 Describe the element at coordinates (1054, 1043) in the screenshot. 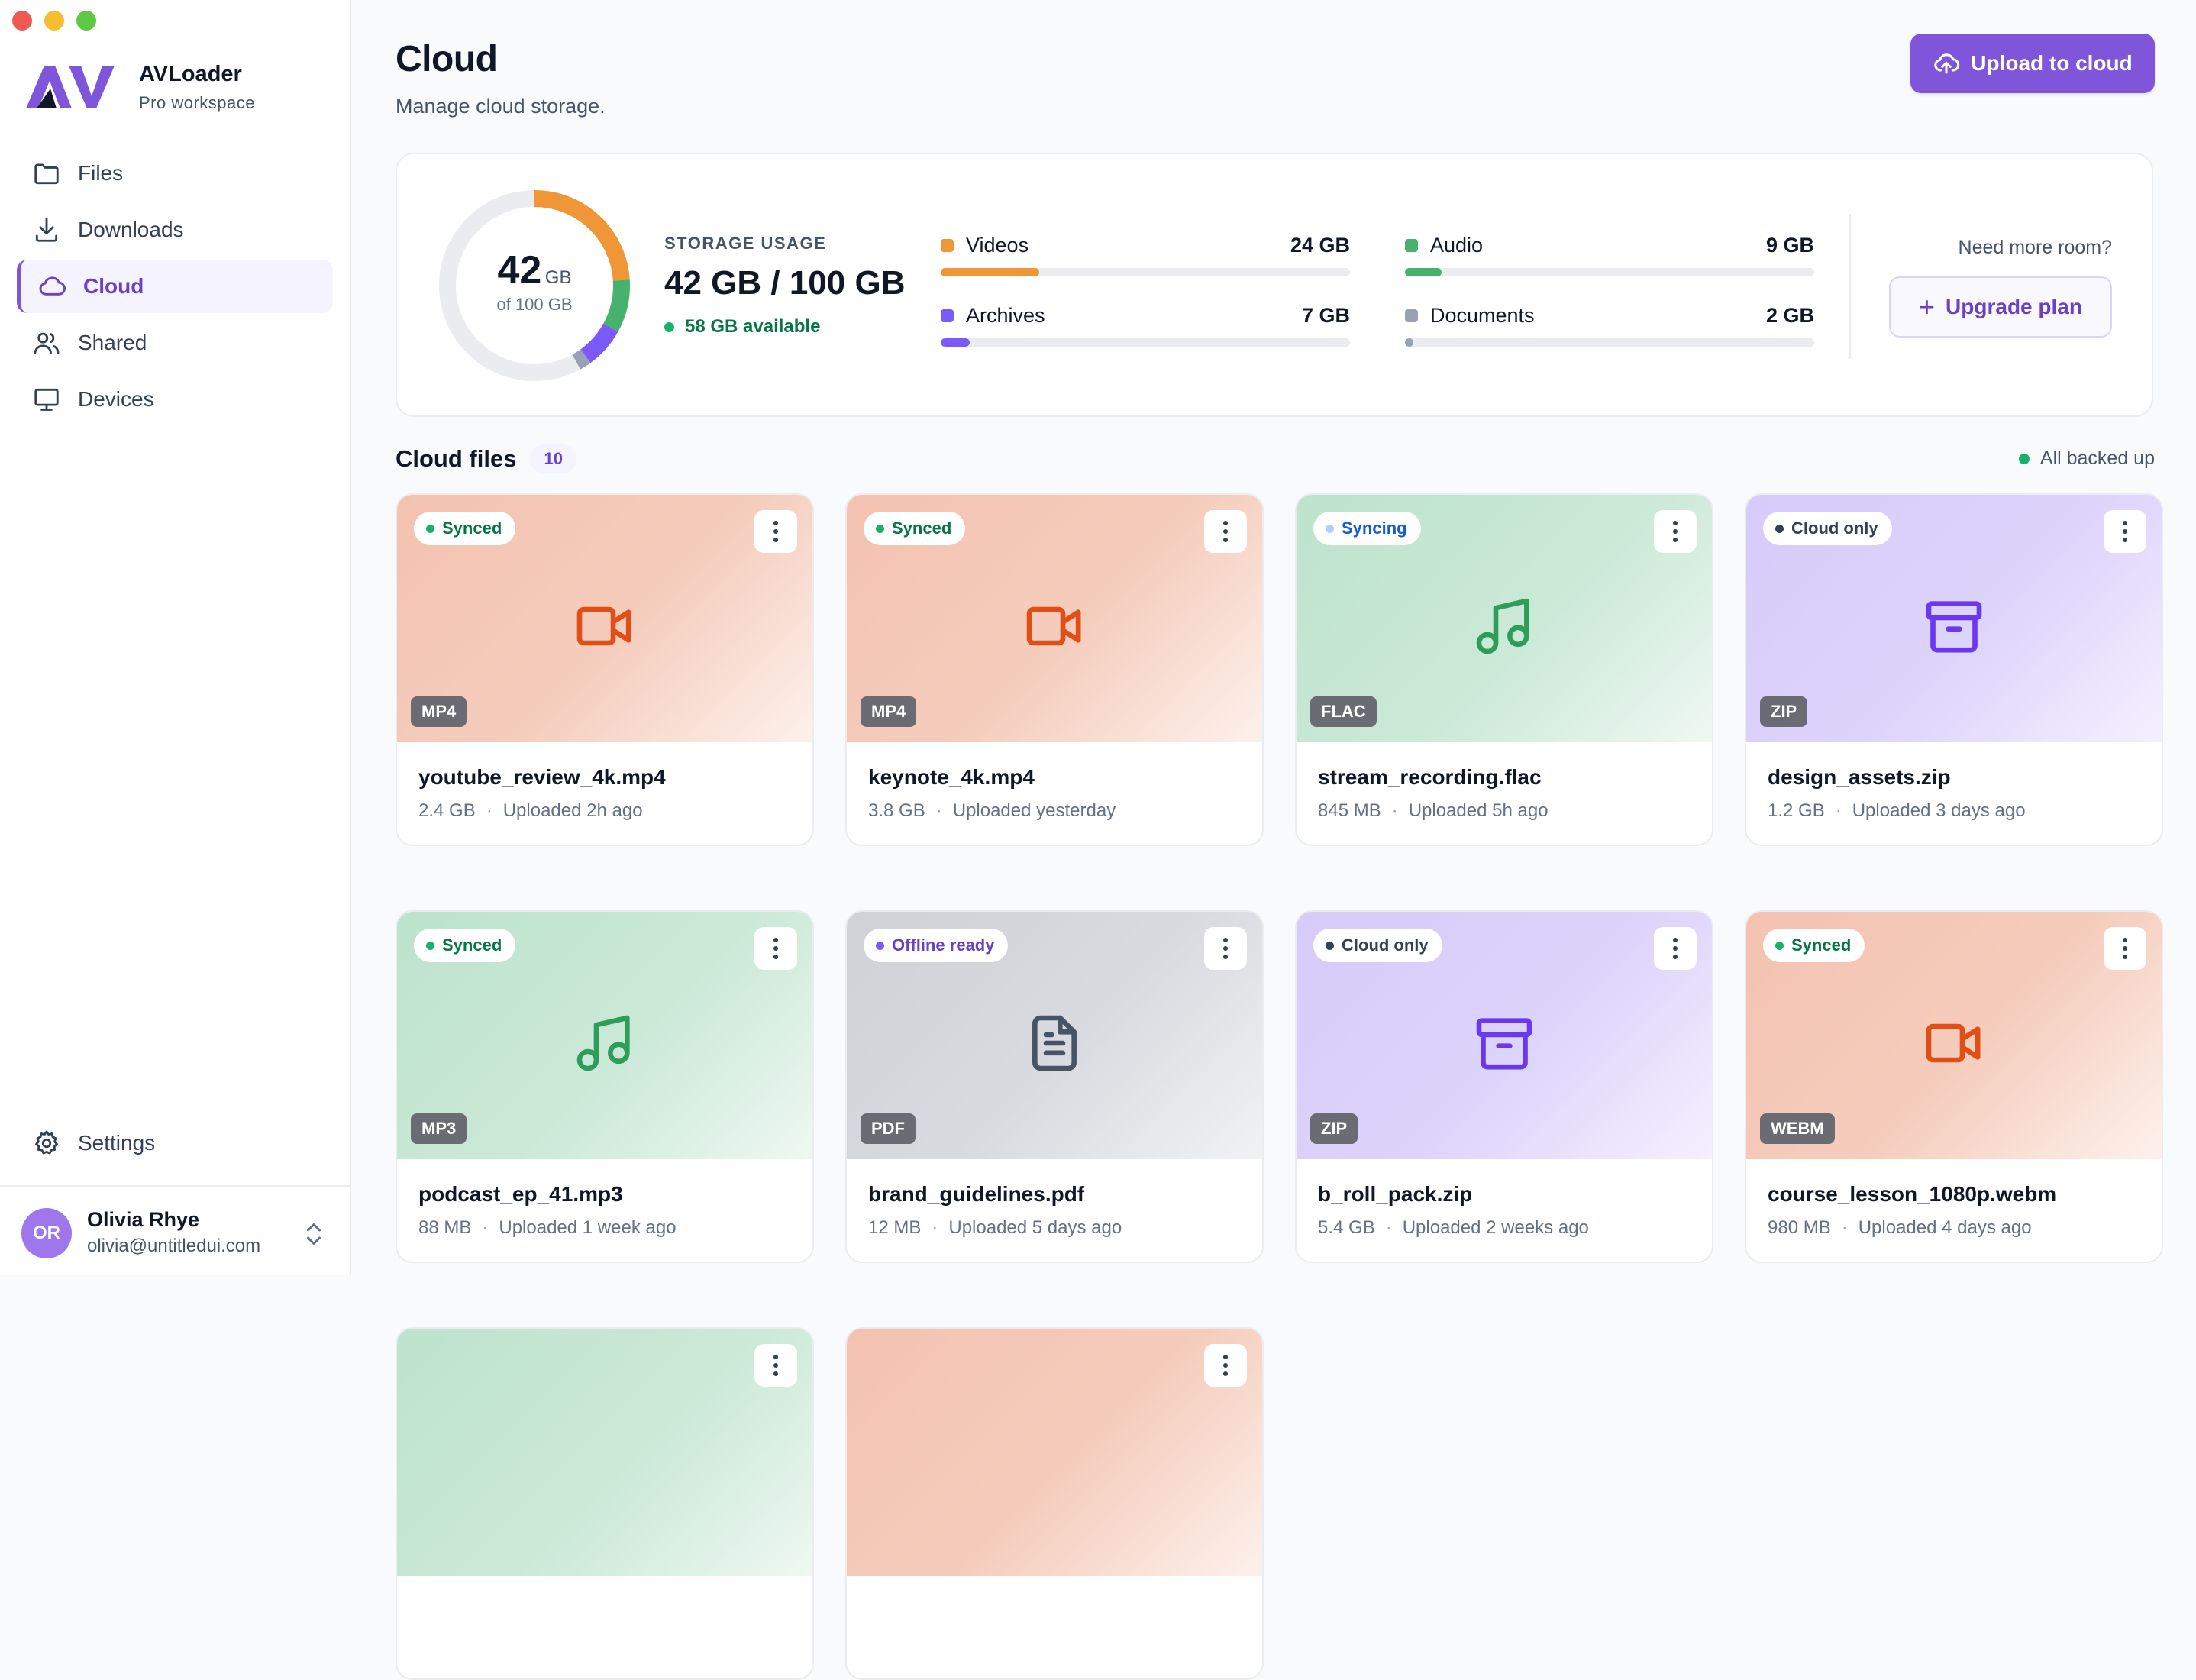

I see `document-icon` at that location.